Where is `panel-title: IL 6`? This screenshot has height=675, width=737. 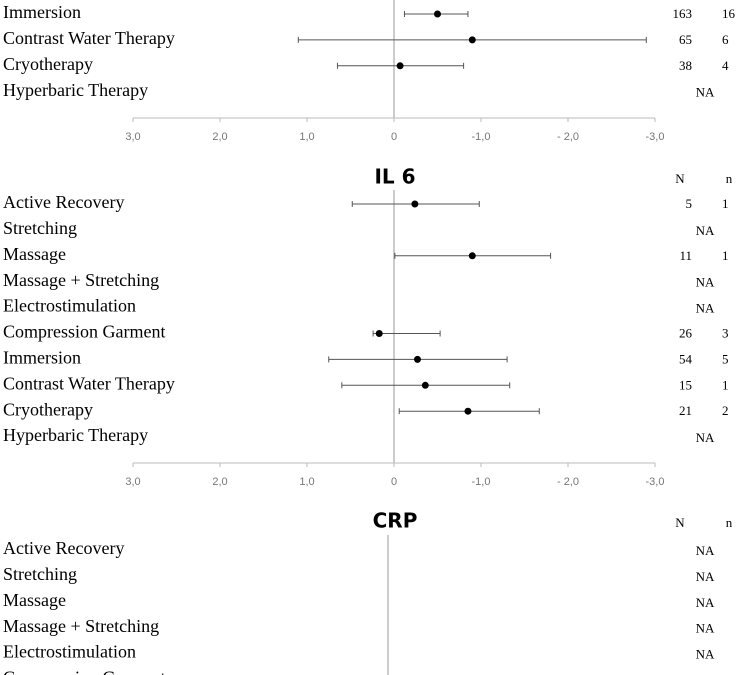 panel-title: IL 6 is located at coordinates (394, 177).